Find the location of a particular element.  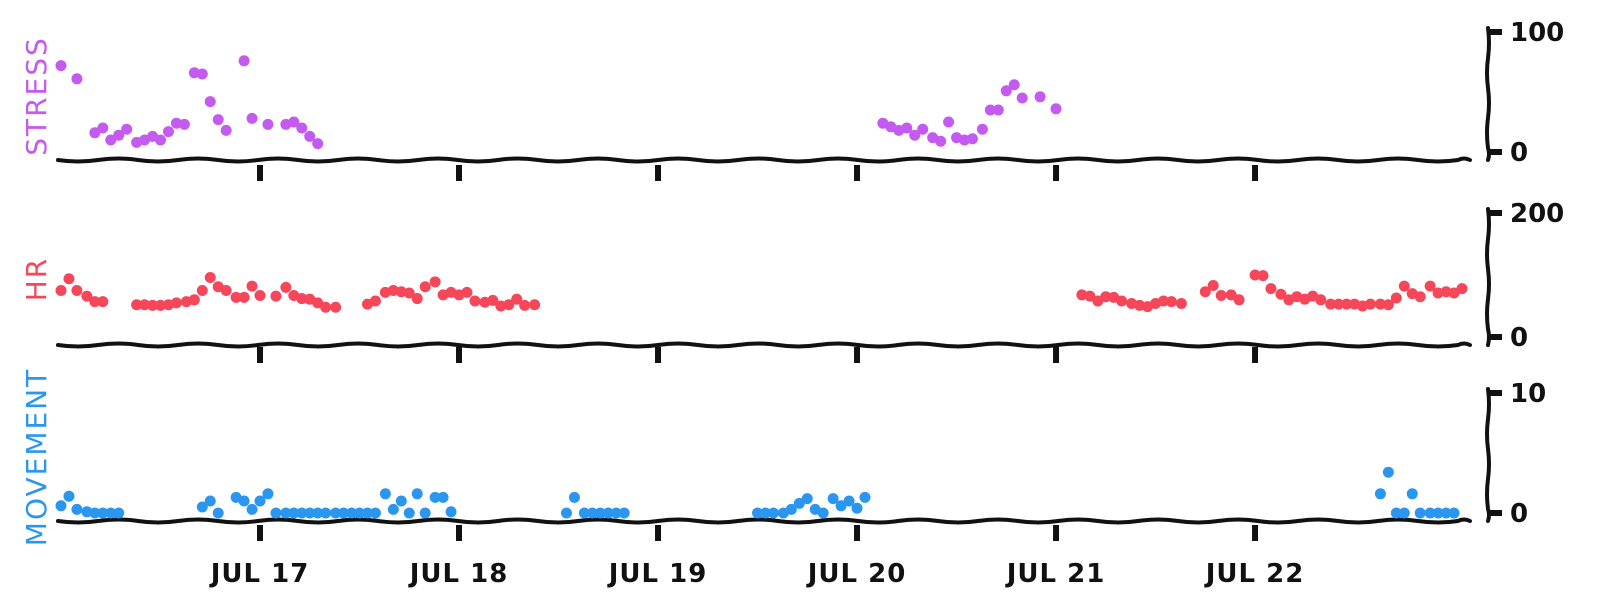

panel-label-movement: MOVEMENT is located at coordinates (36, 457).